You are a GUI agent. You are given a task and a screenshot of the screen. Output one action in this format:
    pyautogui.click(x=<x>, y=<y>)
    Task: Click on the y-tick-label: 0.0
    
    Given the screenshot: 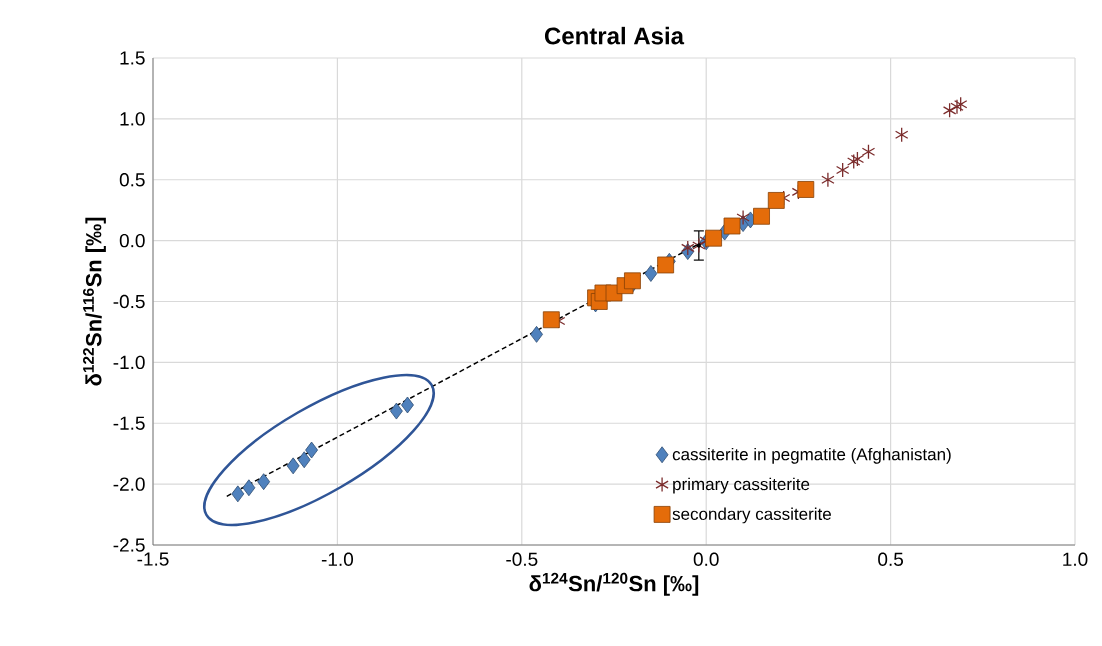 What is the action you would take?
    pyautogui.click(x=132, y=240)
    